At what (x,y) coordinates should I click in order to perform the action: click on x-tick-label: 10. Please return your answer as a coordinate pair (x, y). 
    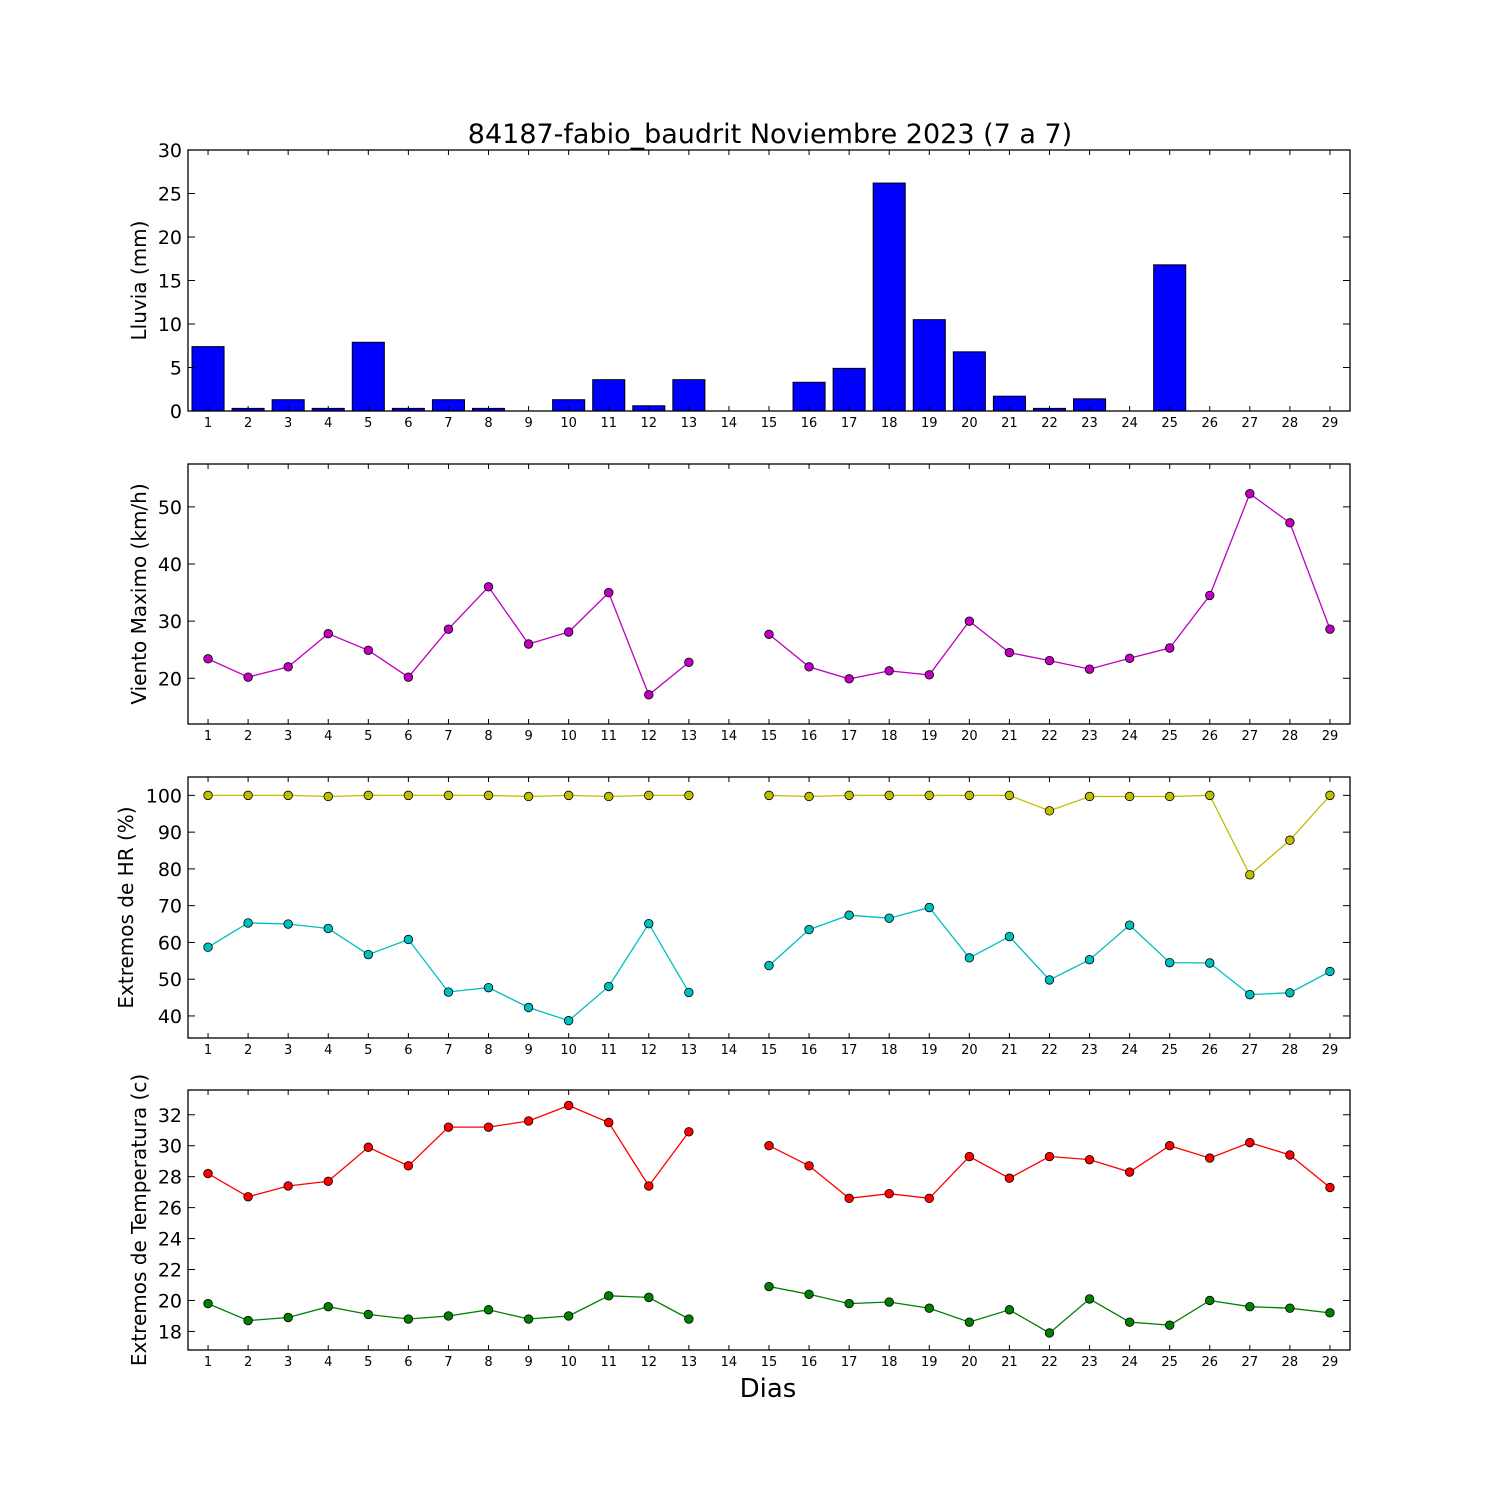
    Looking at the image, I should click on (568, 423).